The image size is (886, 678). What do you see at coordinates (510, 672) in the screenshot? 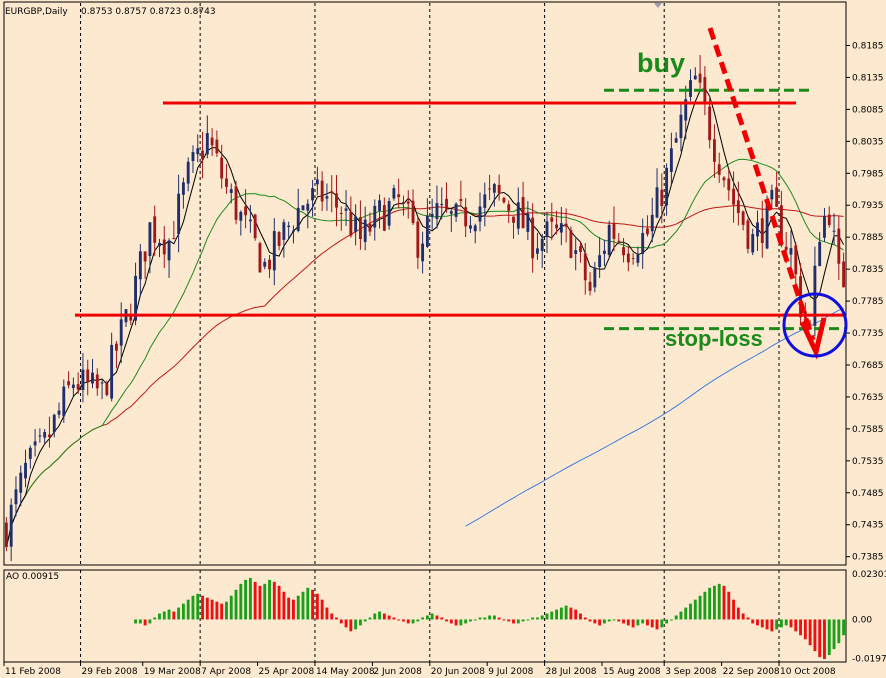
I see `date-tick-label-8: 9 Jul 2008` at bounding box center [510, 672].